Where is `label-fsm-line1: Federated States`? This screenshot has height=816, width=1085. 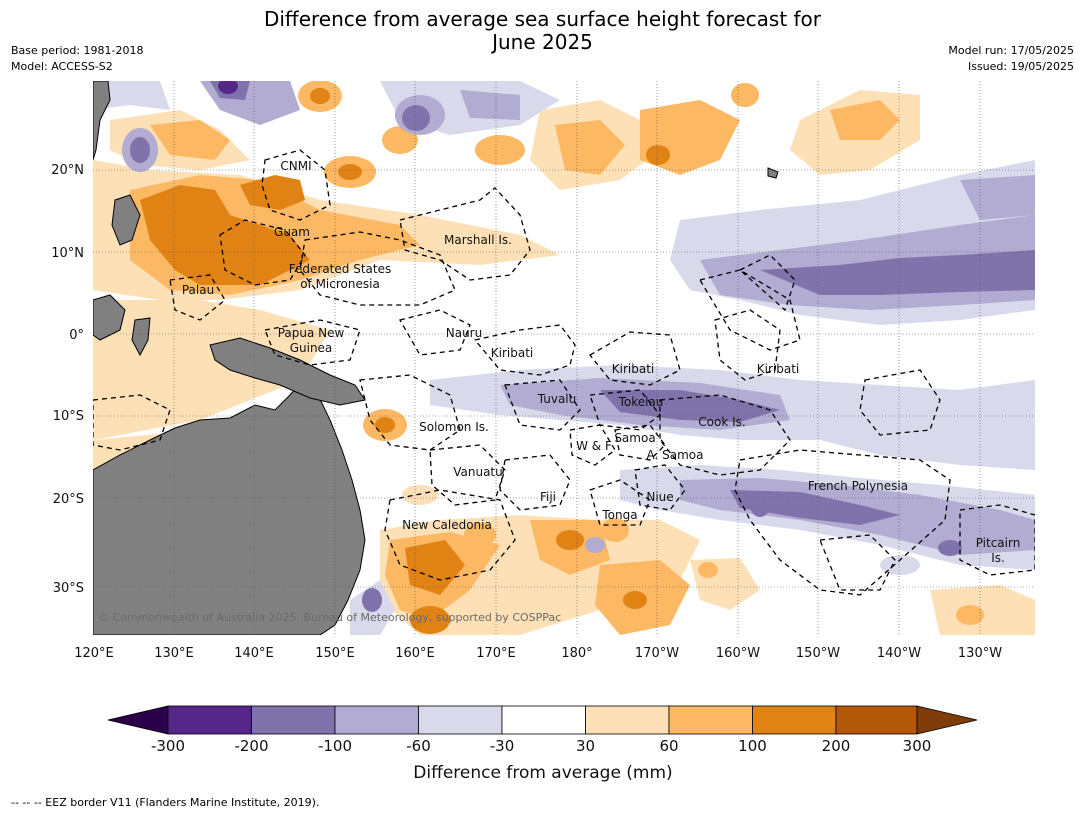
label-fsm-line1: Federated States is located at coordinates (340, 269).